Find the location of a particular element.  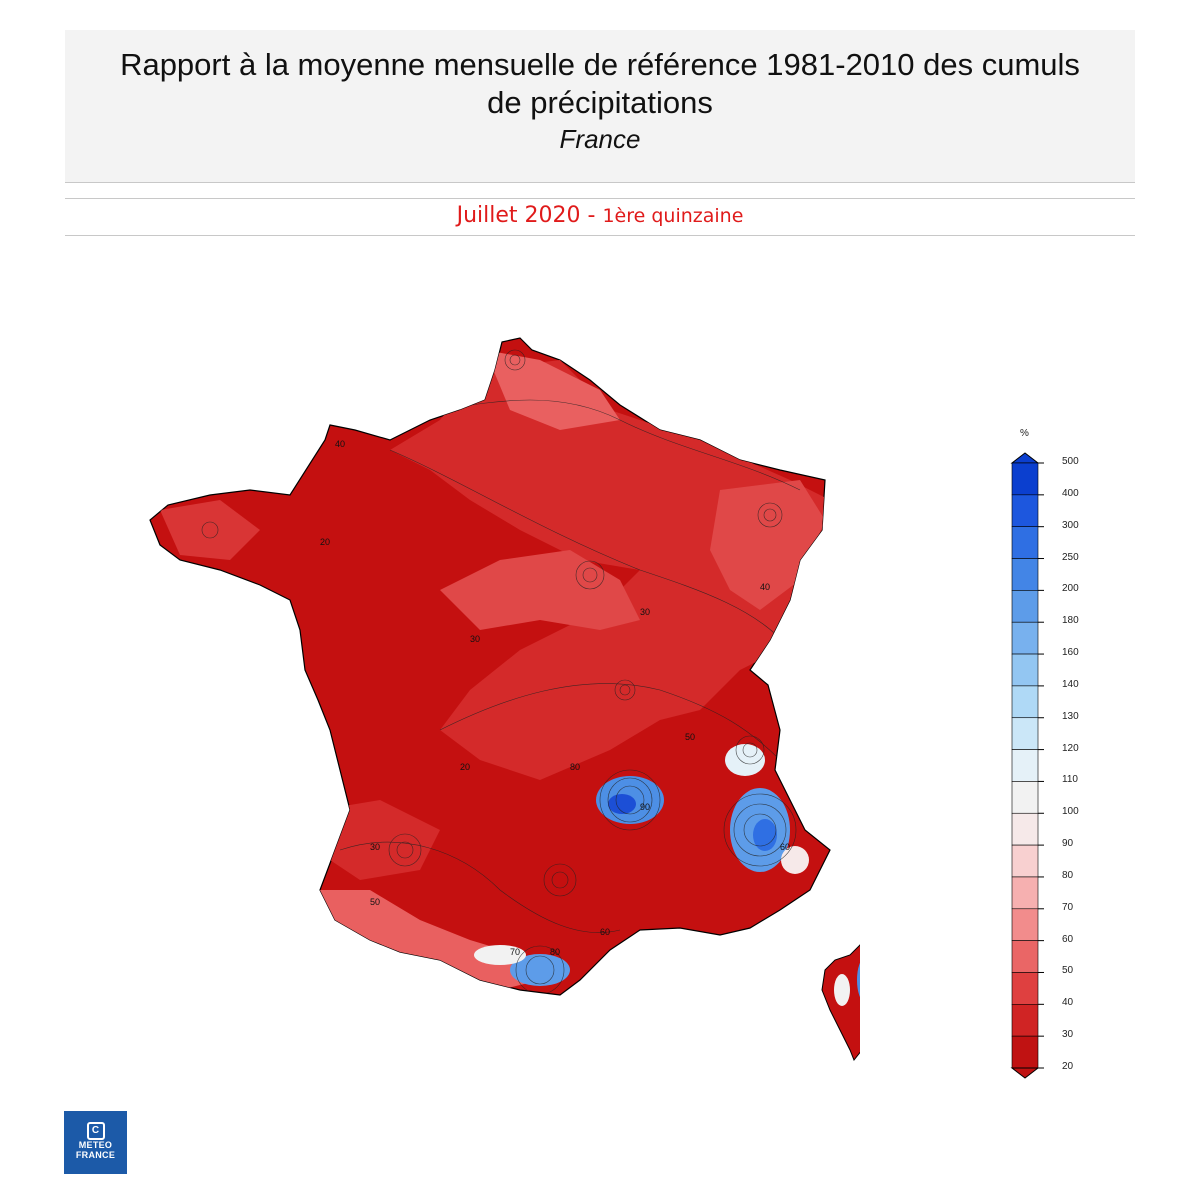

legend-level-label: 20 is located at coordinates (1068, 1066).